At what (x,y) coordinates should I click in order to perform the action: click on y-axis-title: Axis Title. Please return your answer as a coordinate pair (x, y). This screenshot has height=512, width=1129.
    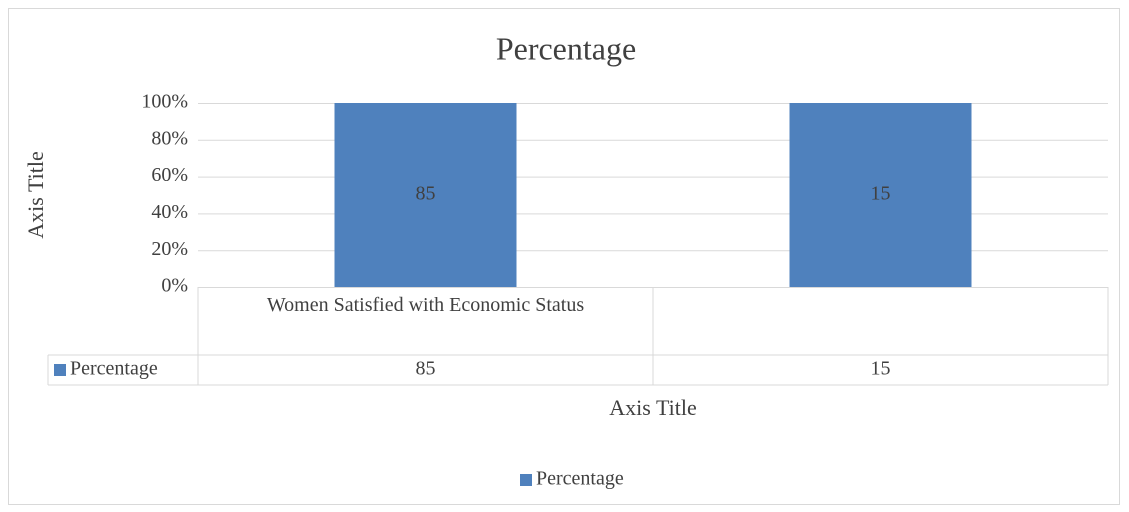
    Looking at the image, I should click on (35, 194).